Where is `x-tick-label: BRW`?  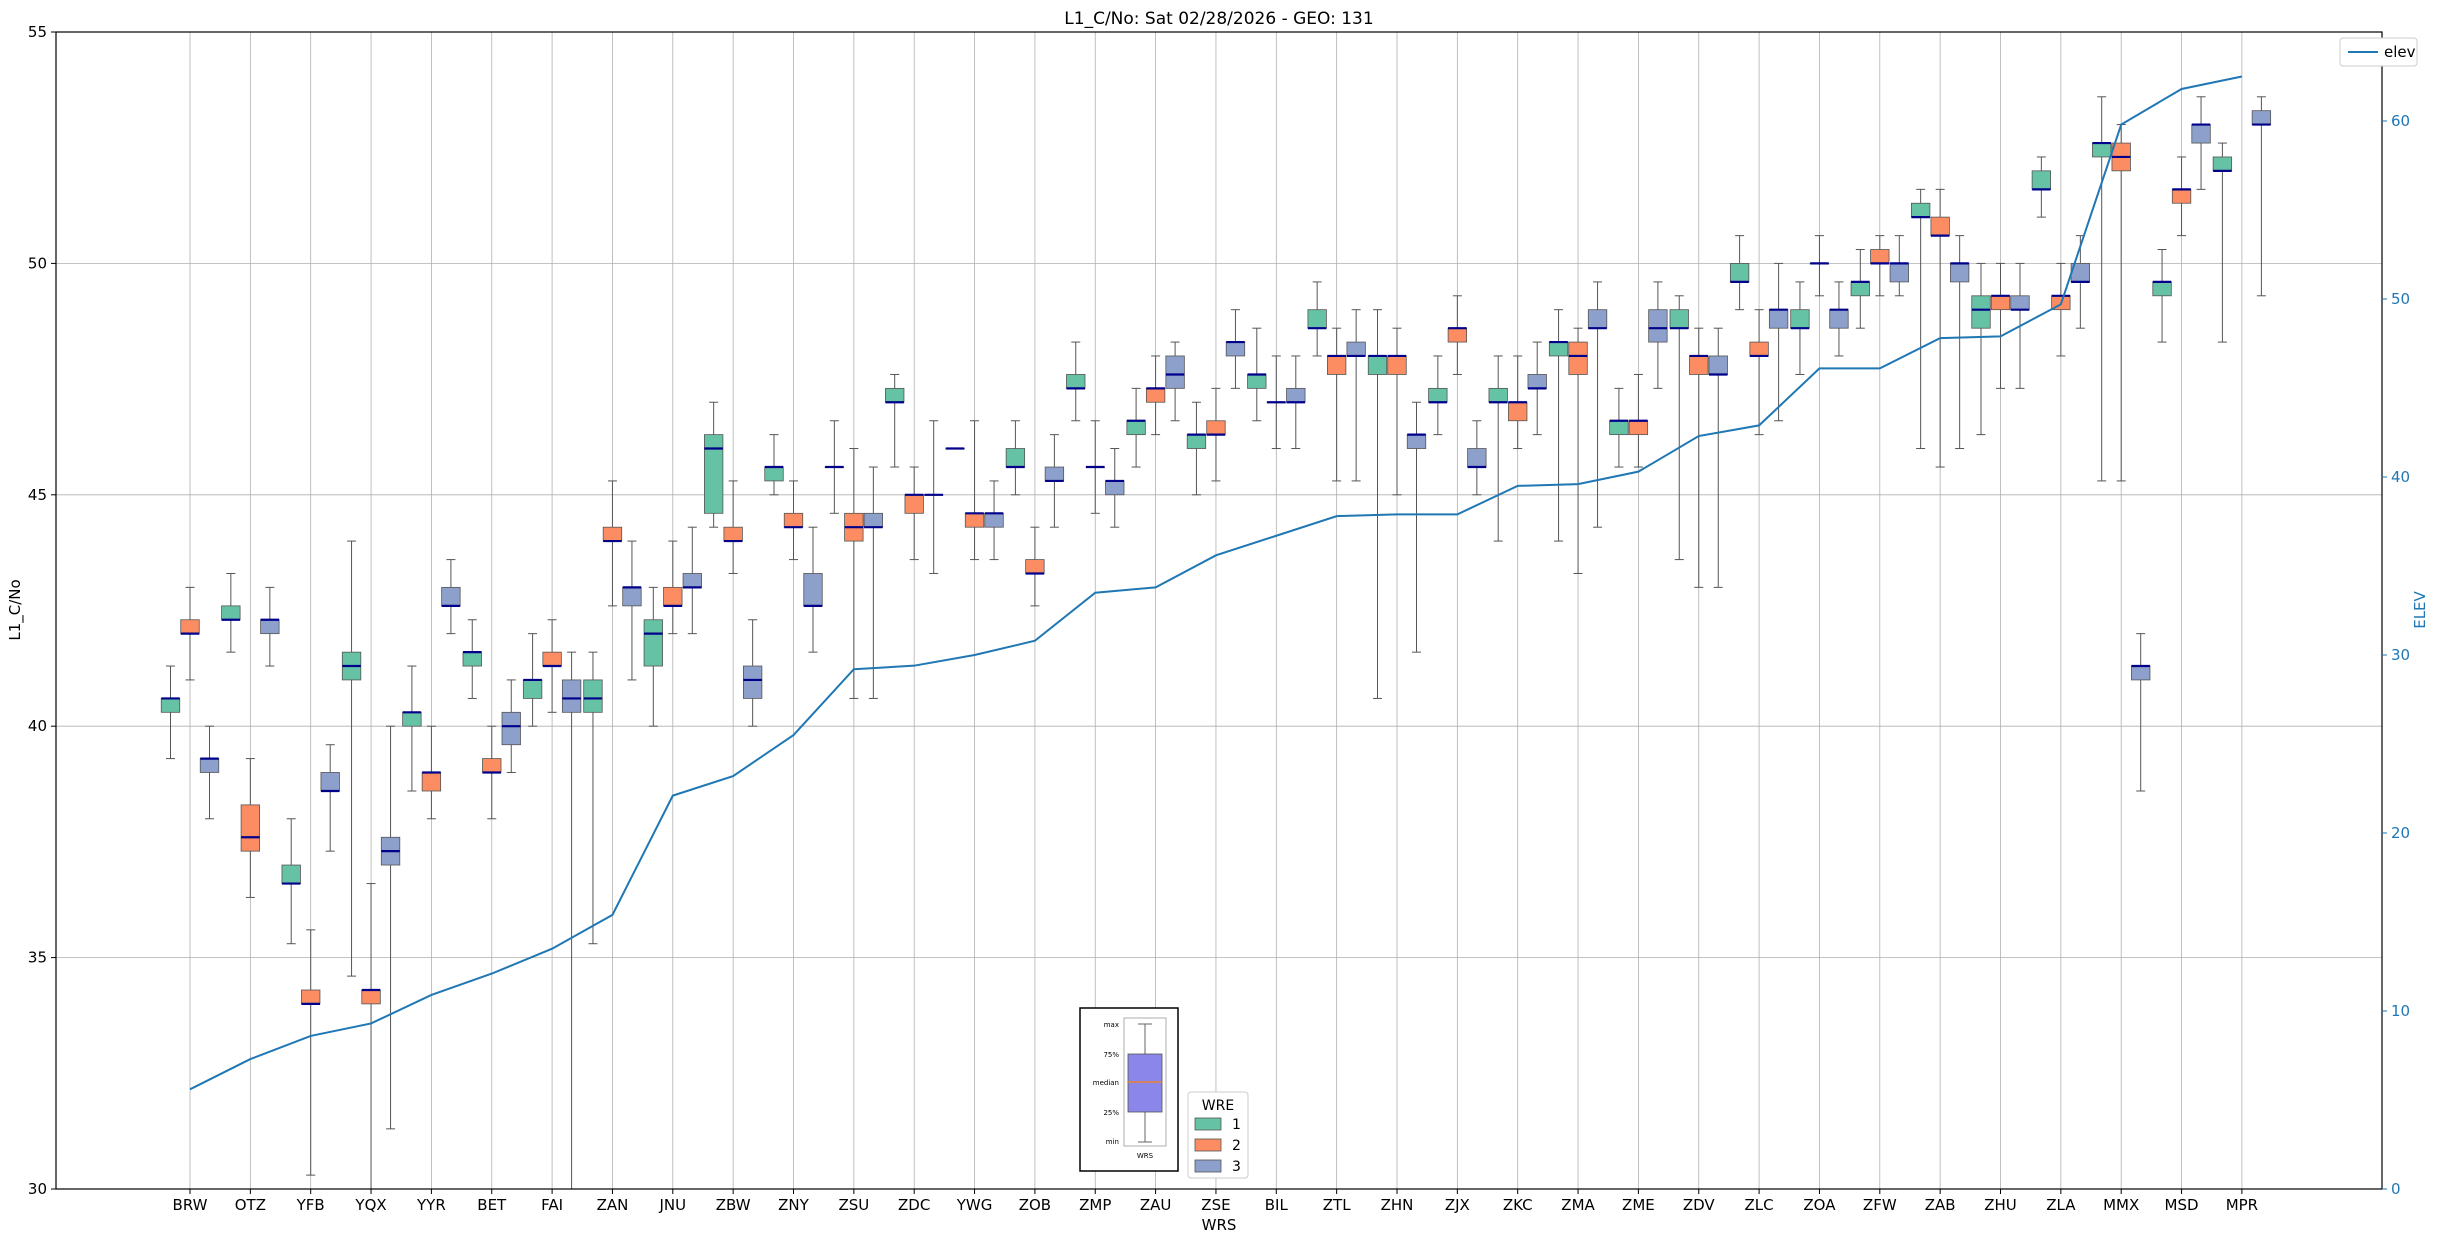
x-tick-label: BRW is located at coordinates (190, 1205).